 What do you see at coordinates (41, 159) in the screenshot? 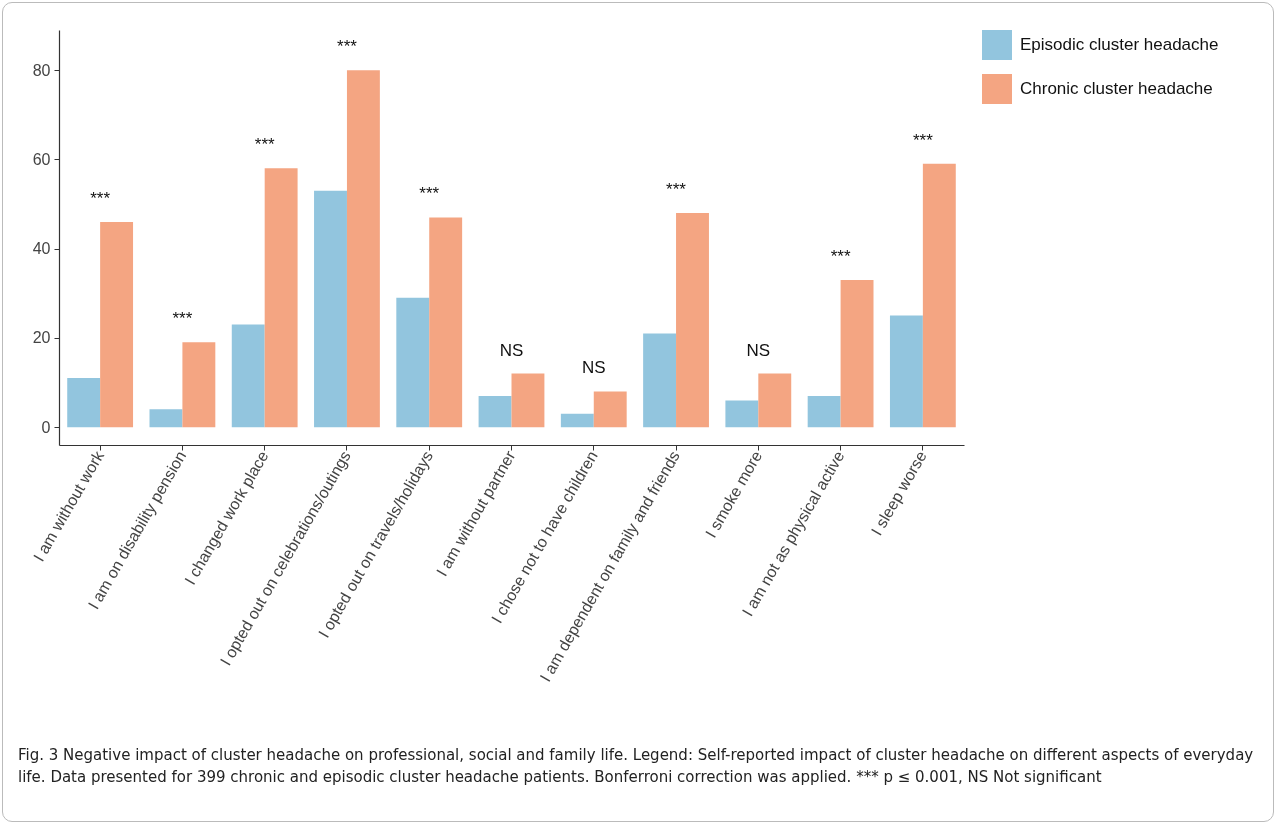
I see `y-tick-label: 60` at bounding box center [41, 159].